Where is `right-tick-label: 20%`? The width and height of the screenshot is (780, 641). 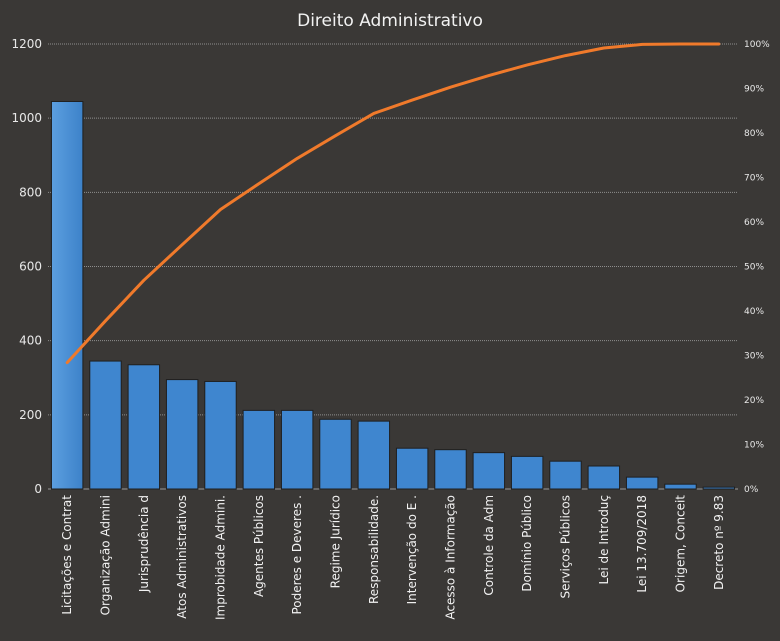
right-tick-label: 20% is located at coordinates (754, 401).